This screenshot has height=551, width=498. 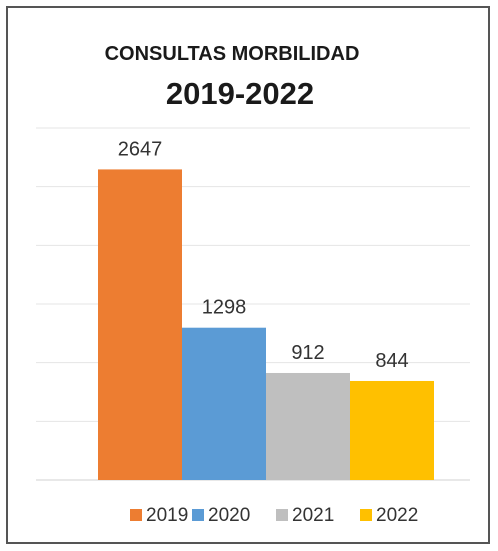 What do you see at coordinates (308, 426) in the screenshot?
I see `bar-2021` at bounding box center [308, 426].